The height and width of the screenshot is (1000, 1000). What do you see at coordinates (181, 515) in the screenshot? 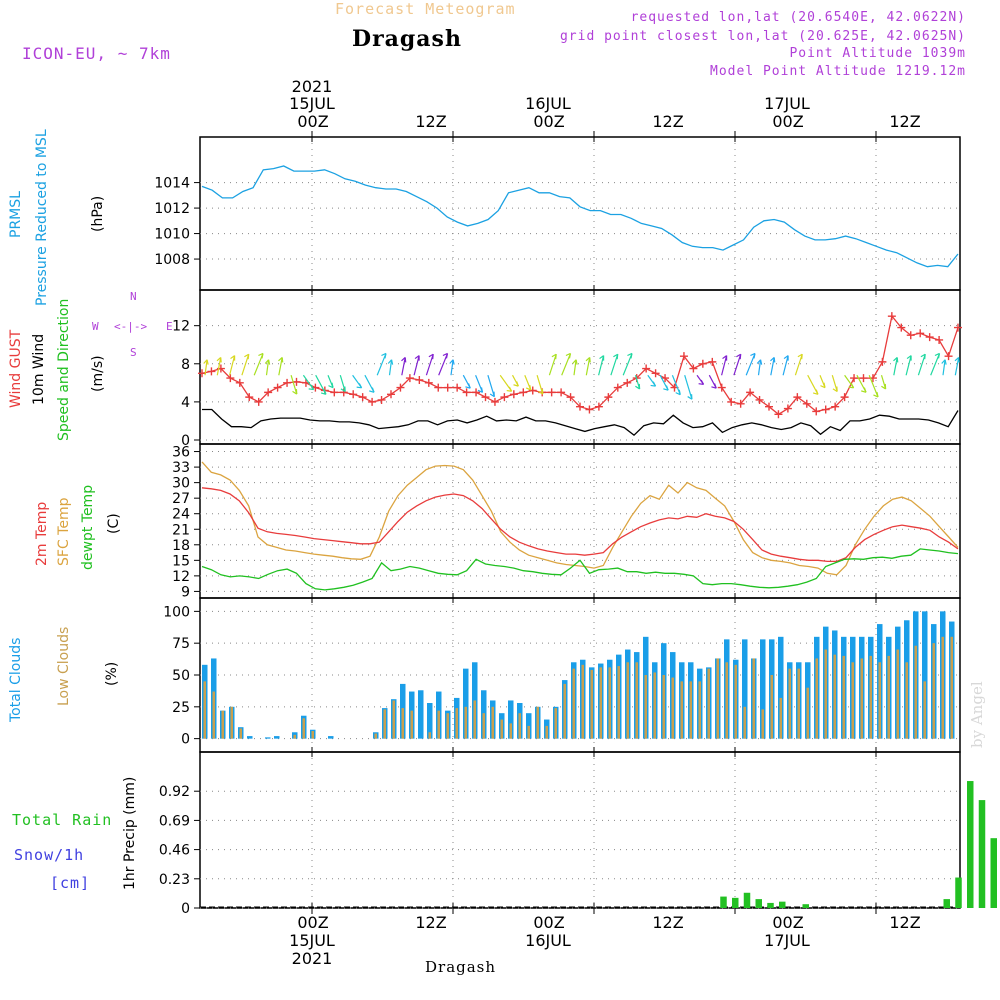
I see `y-tick-label: 24` at bounding box center [181, 515].